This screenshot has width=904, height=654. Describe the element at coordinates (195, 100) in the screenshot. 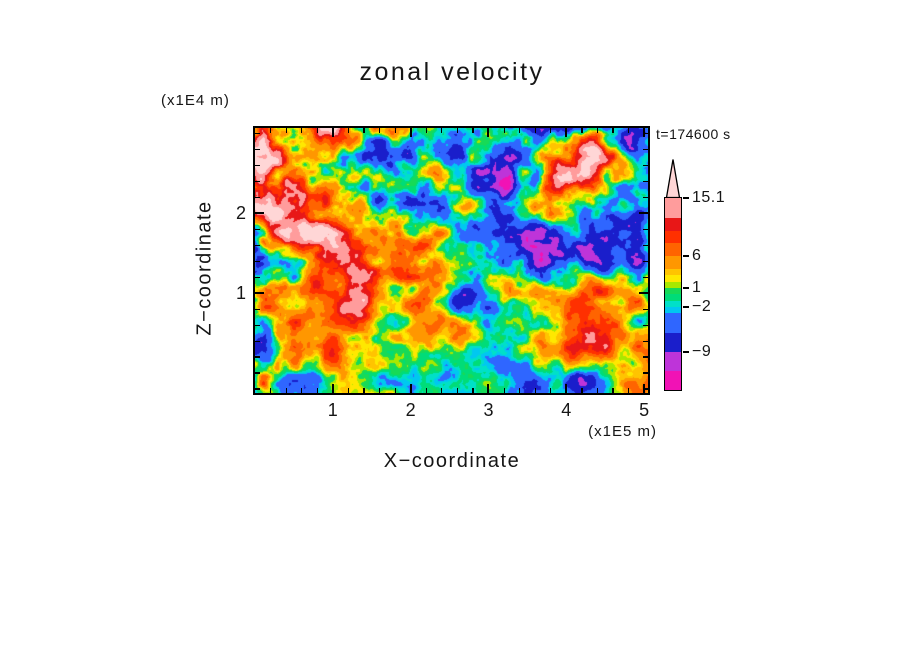

I see `z-axis-unit-label: (x1E4 m)` at that location.